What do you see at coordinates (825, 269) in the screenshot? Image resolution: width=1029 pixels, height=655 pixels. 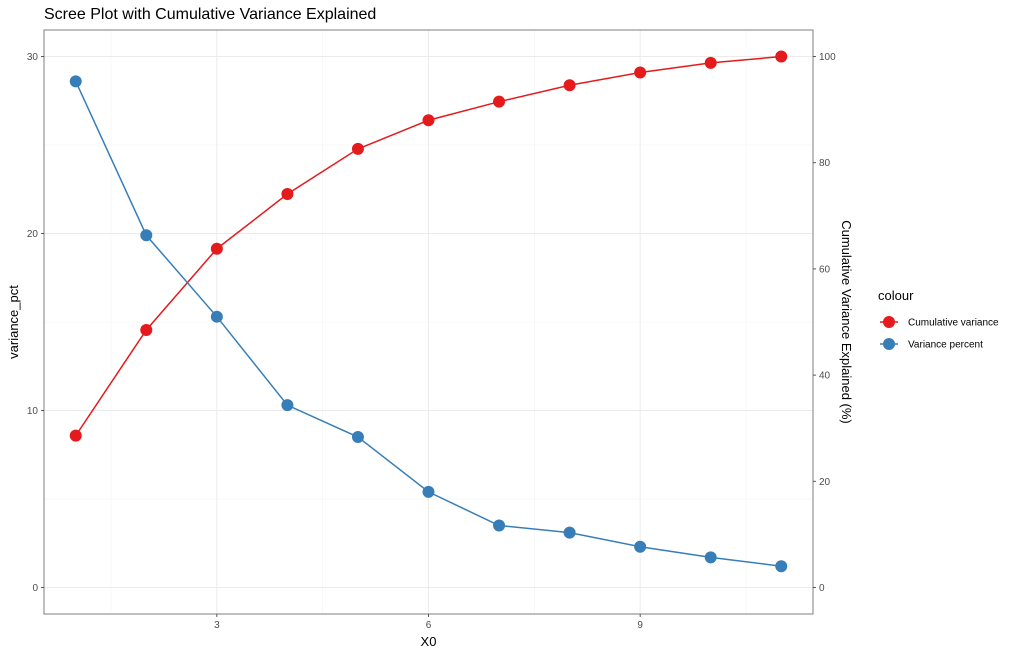 I see `y2-tick-label: 60` at bounding box center [825, 269].